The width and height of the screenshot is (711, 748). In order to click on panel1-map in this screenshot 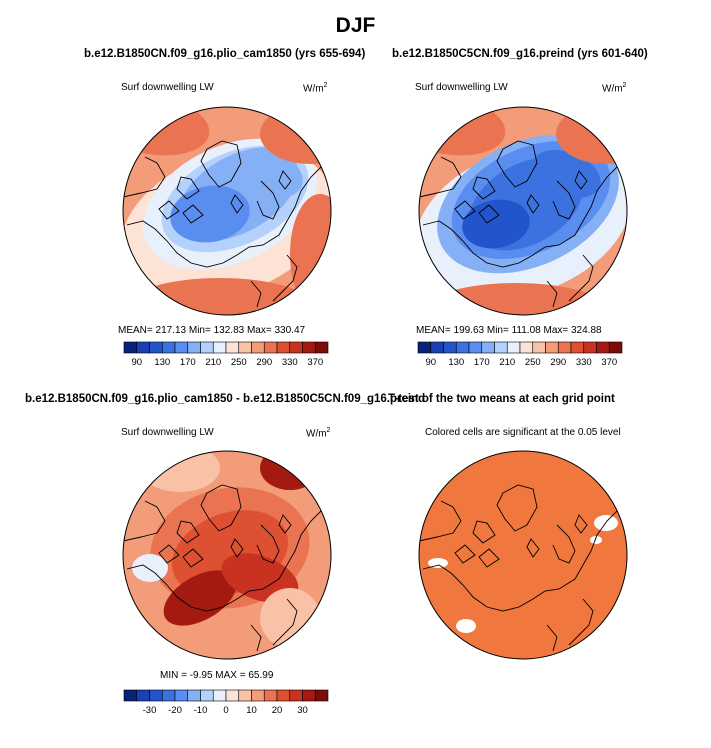, I will do `click(227, 211)`.